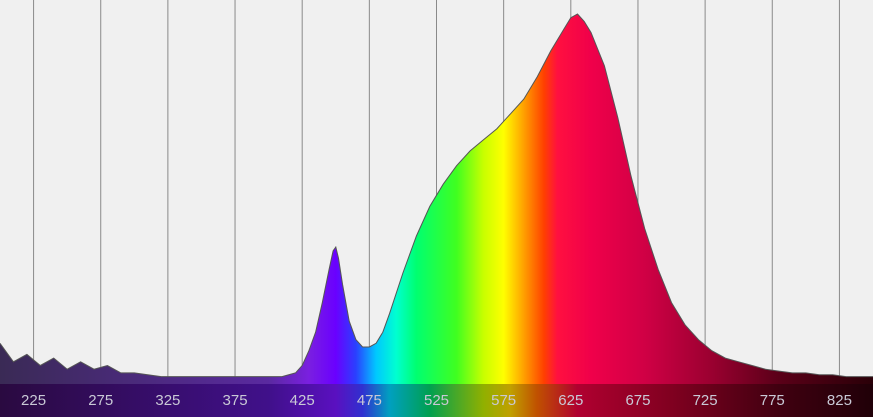  Describe the element at coordinates (570, 400) in the screenshot. I see `x-tick-label-625: 625` at that location.